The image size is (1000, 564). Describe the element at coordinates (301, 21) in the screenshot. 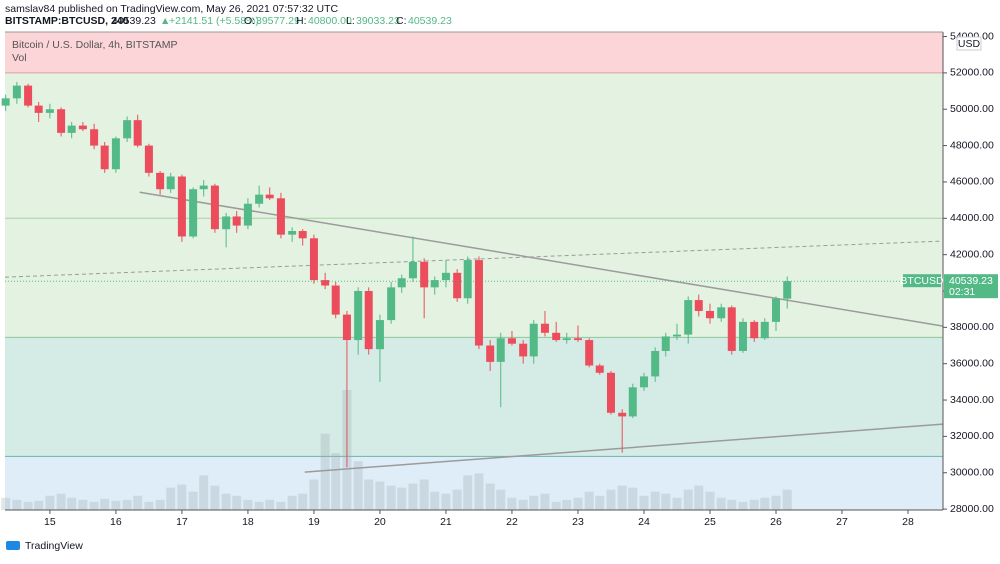

I see `h-label: H:` at that location.